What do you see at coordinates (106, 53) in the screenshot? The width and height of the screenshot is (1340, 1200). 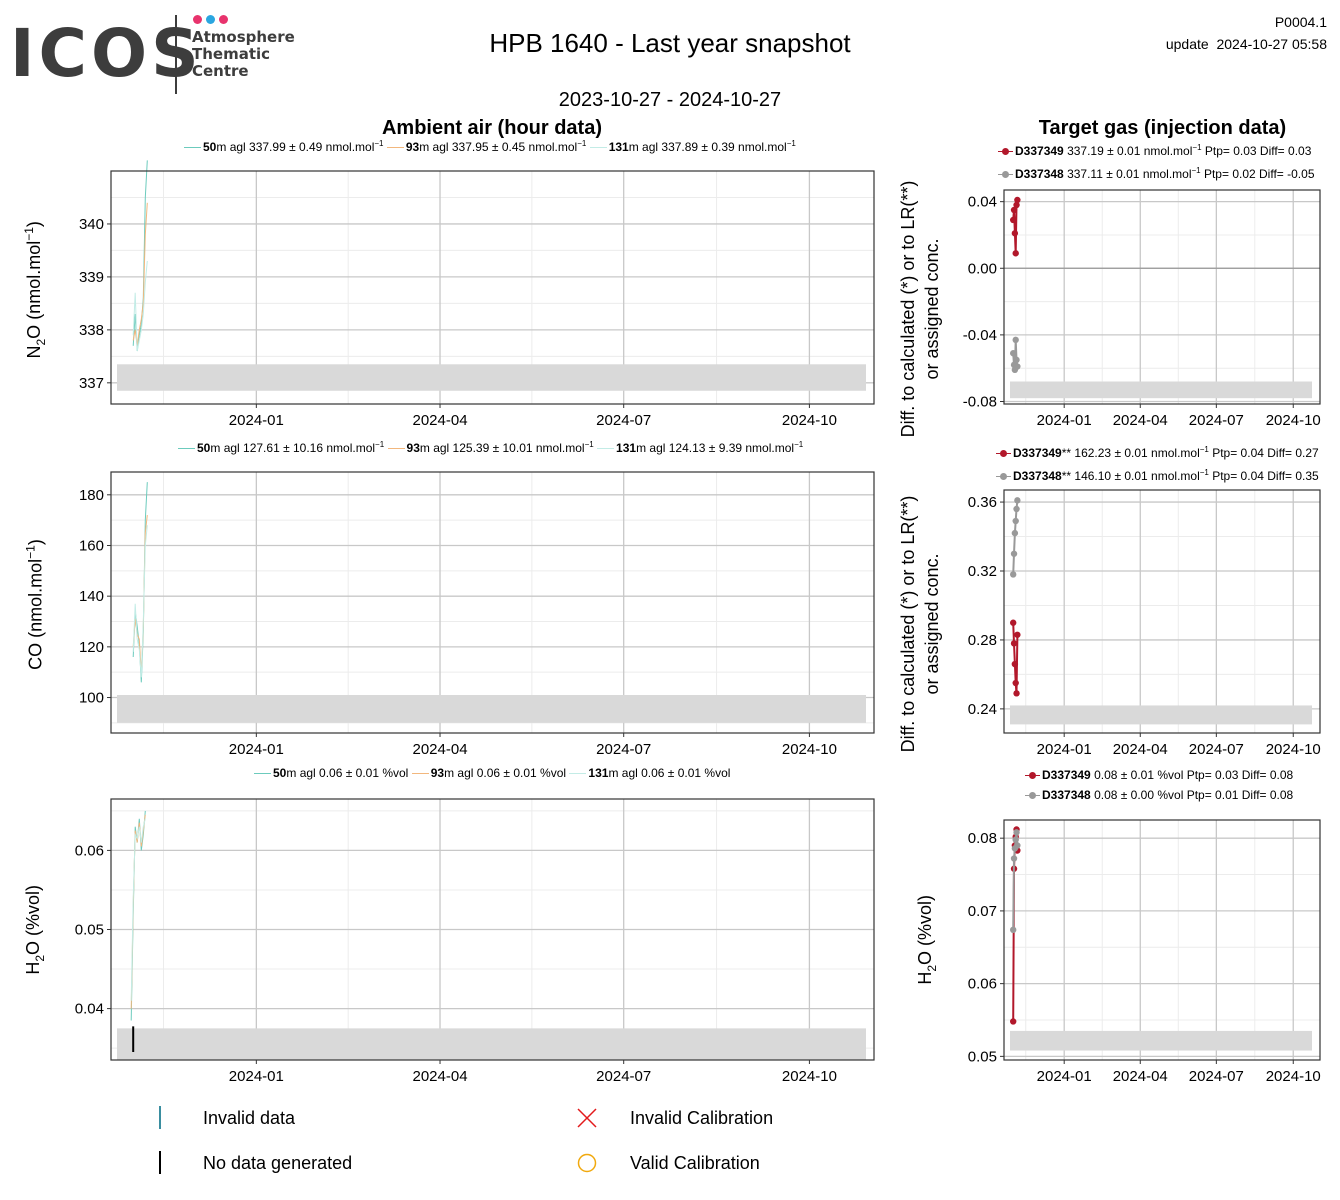 I see `icos-logo: ICOS` at bounding box center [106, 53].